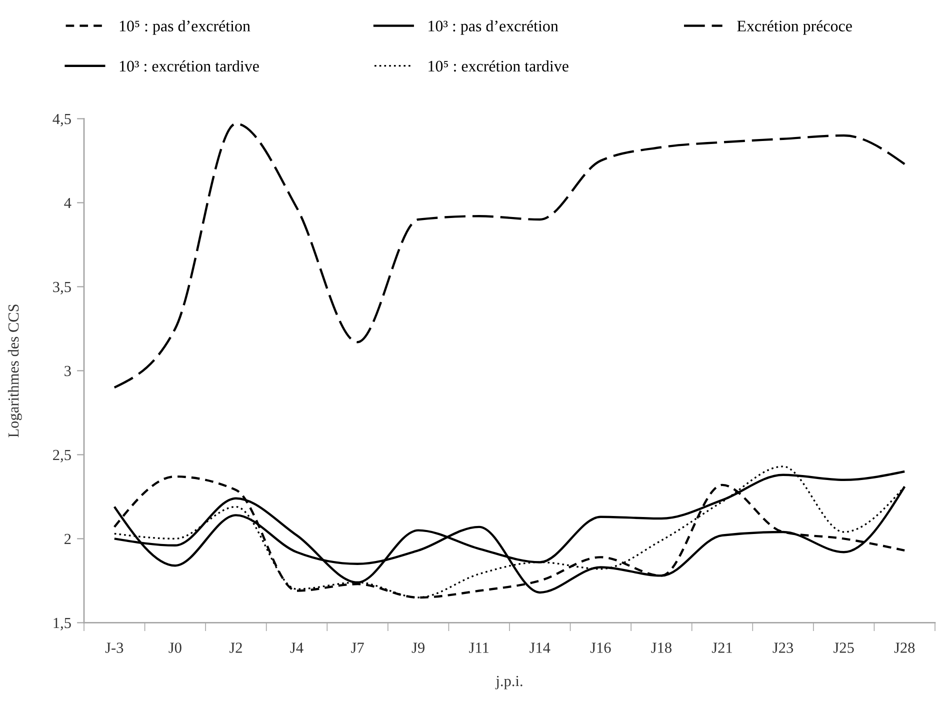  Describe the element at coordinates (540, 647) in the screenshot. I see `x-tick-label: J14` at that location.